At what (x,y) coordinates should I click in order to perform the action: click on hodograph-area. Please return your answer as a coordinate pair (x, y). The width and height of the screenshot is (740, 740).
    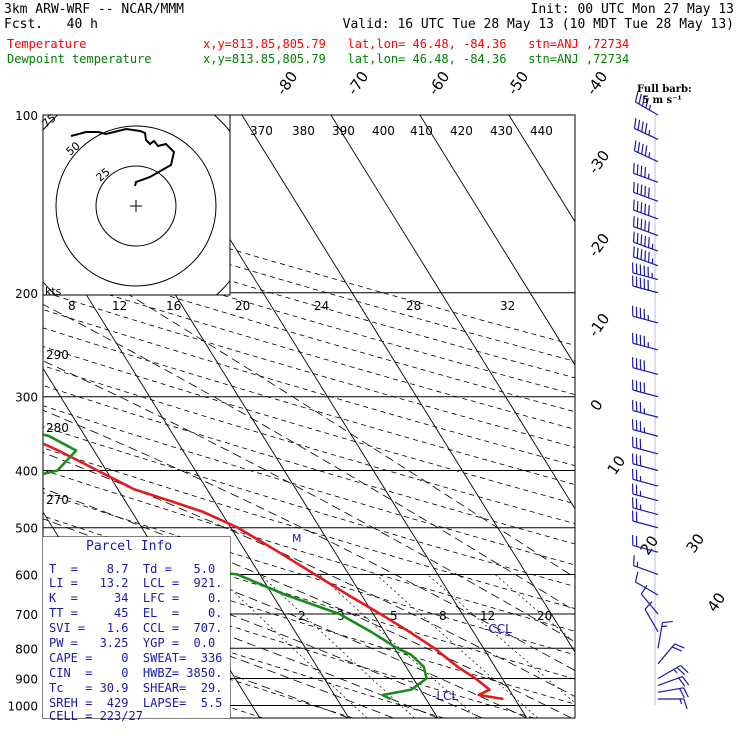
    Looking at the image, I should click on (136, 205).